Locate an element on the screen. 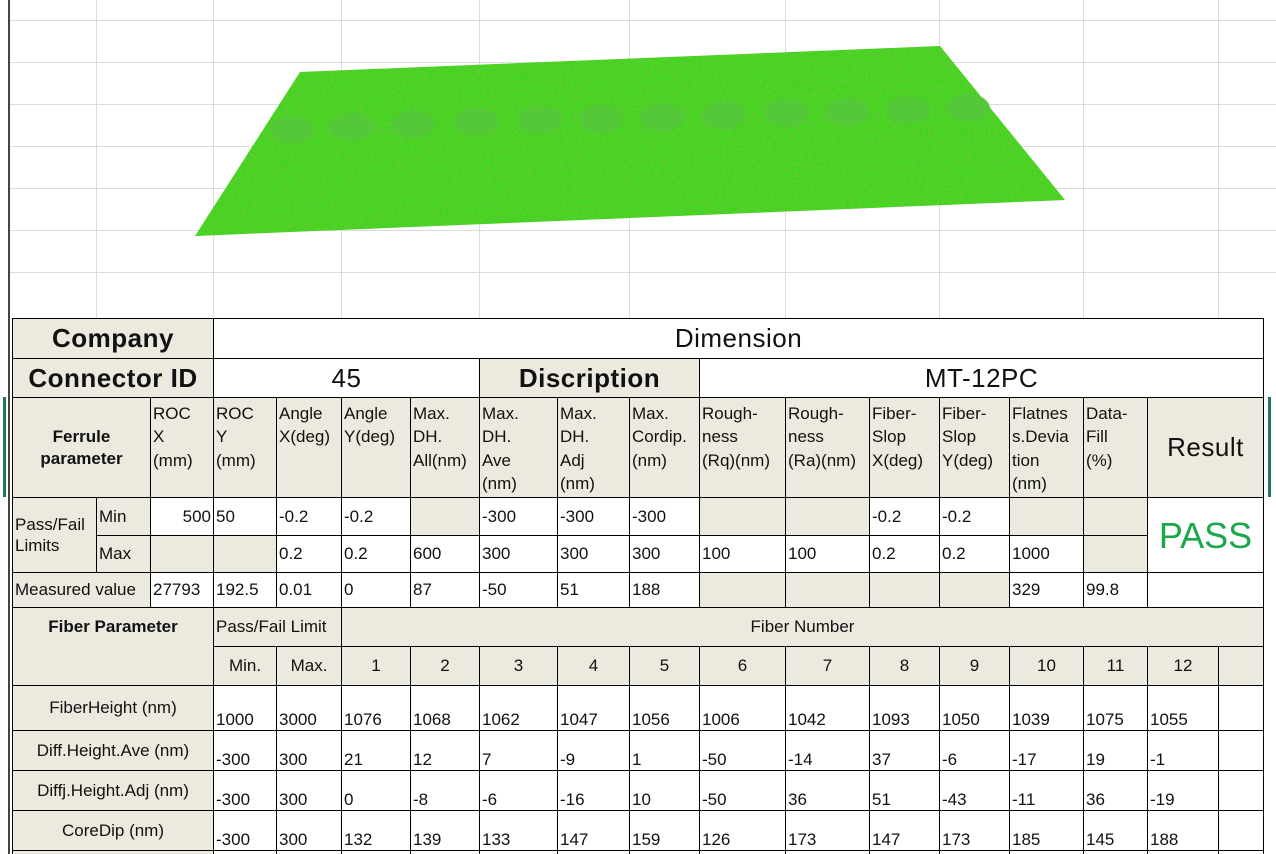 This screenshot has height=854, width=1276. value-cell: 37 is located at coordinates (904, 750).